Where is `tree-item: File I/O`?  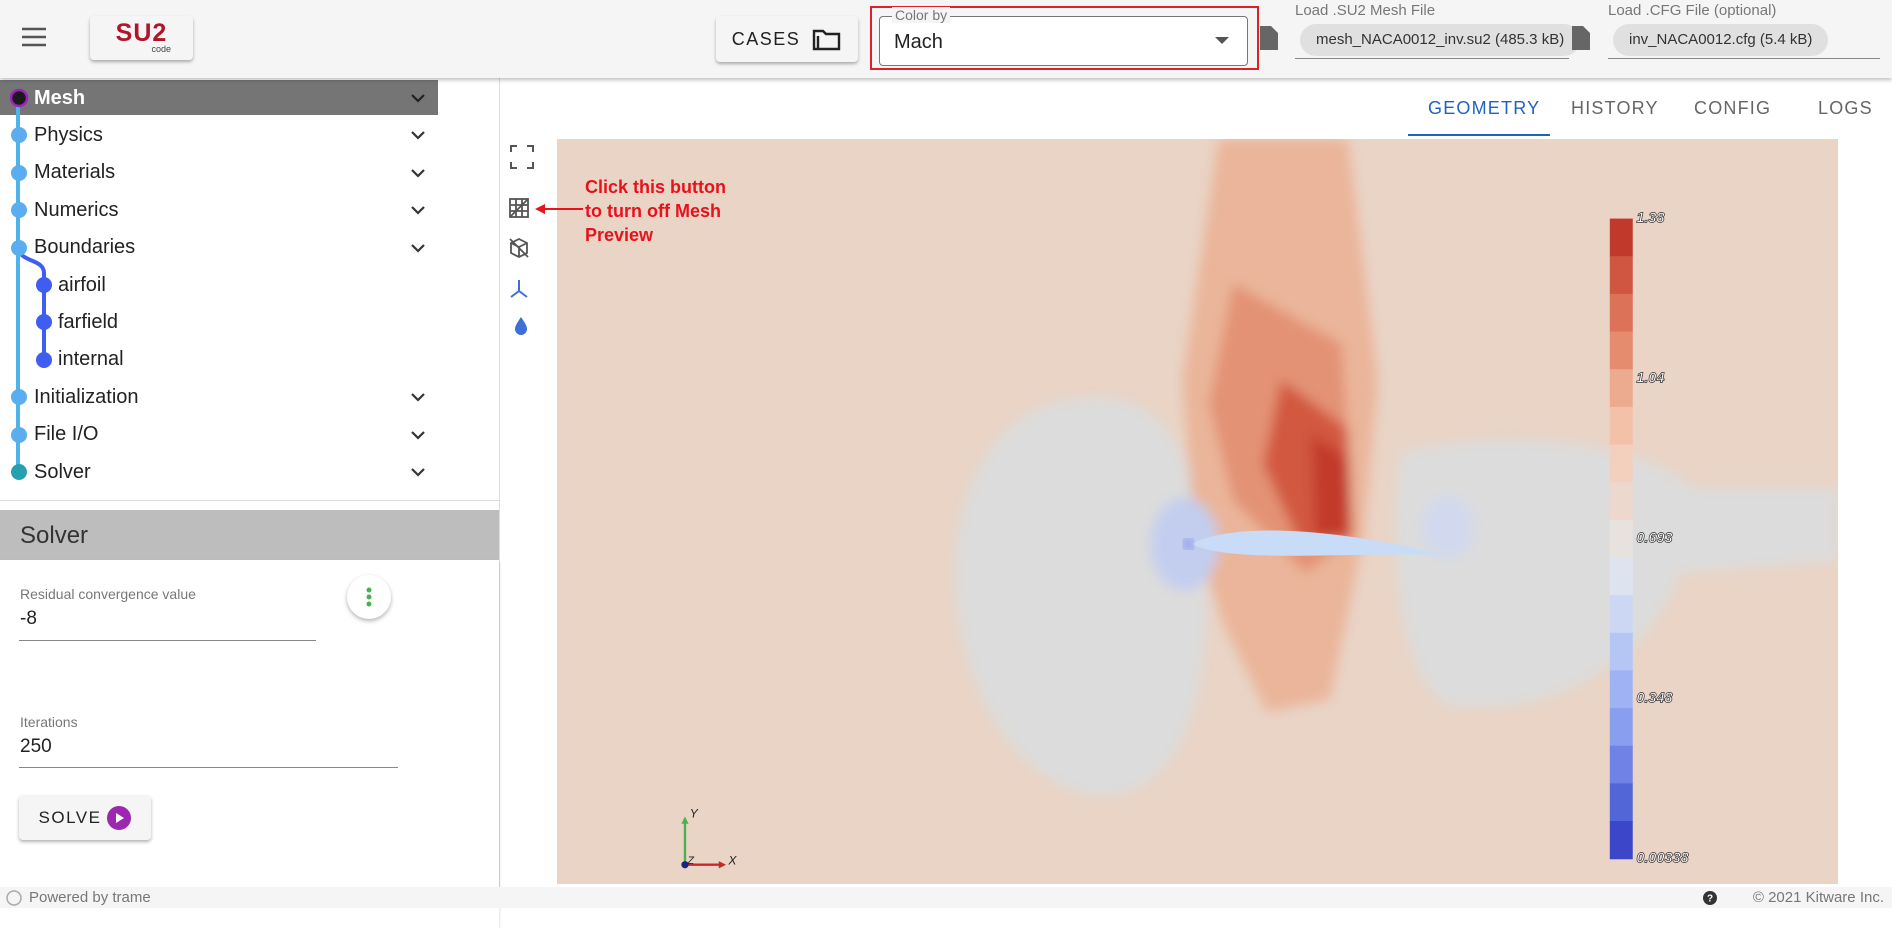 tree-item: File I/O is located at coordinates (219, 435).